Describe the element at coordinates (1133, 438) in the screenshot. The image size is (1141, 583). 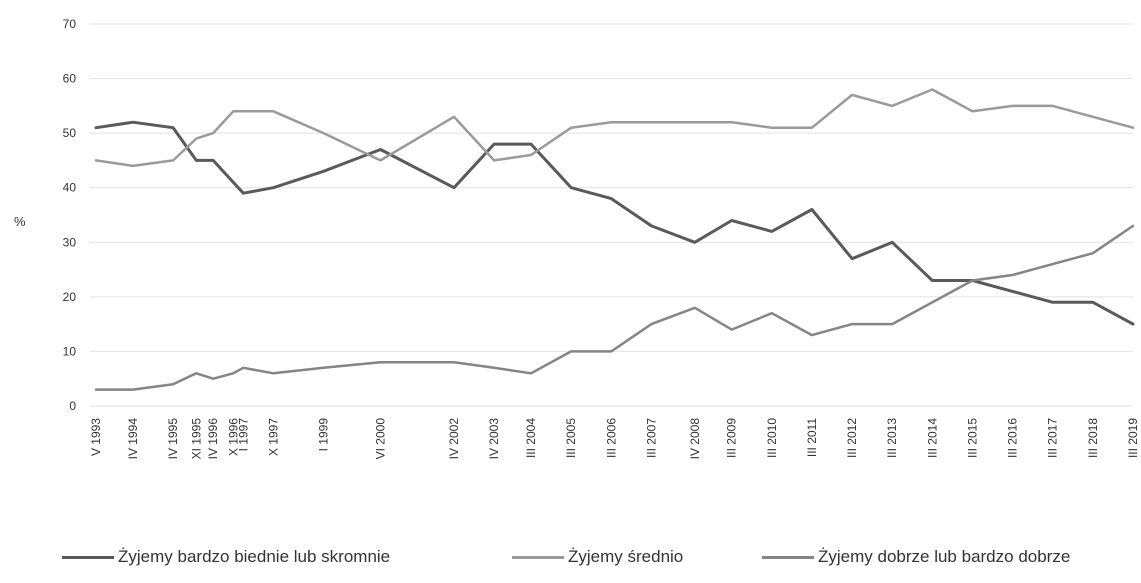
I see `x-tick-label: III 2019` at that location.